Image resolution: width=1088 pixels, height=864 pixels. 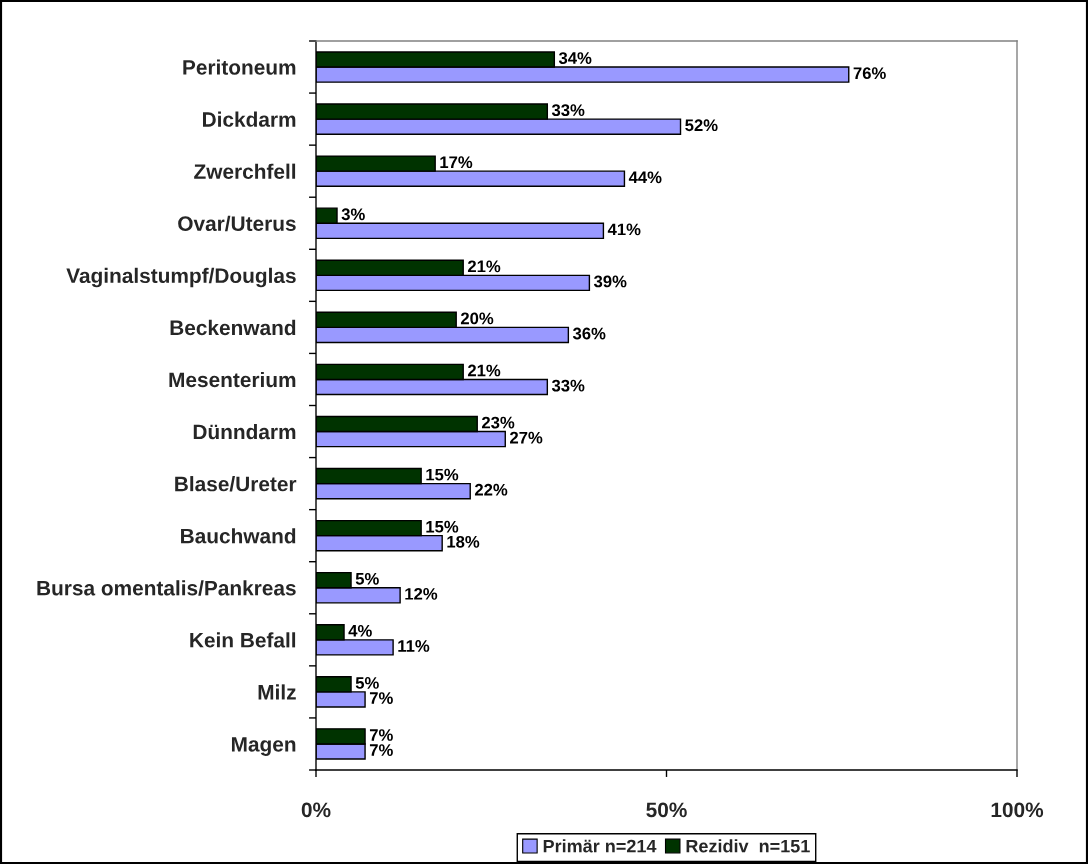 What do you see at coordinates (421, 593) in the screenshot?
I see `data-label: 12%` at bounding box center [421, 593].